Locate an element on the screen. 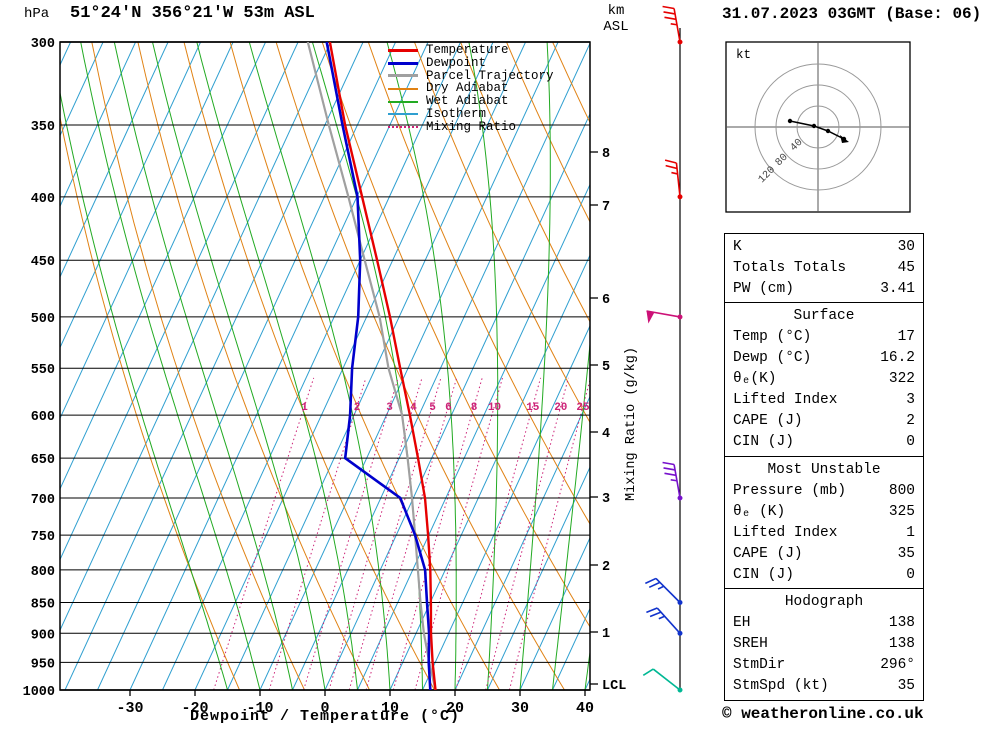 The image size is (1000, 733). table-row: θₑ(K) 322 is located at coordinates (824, 379).